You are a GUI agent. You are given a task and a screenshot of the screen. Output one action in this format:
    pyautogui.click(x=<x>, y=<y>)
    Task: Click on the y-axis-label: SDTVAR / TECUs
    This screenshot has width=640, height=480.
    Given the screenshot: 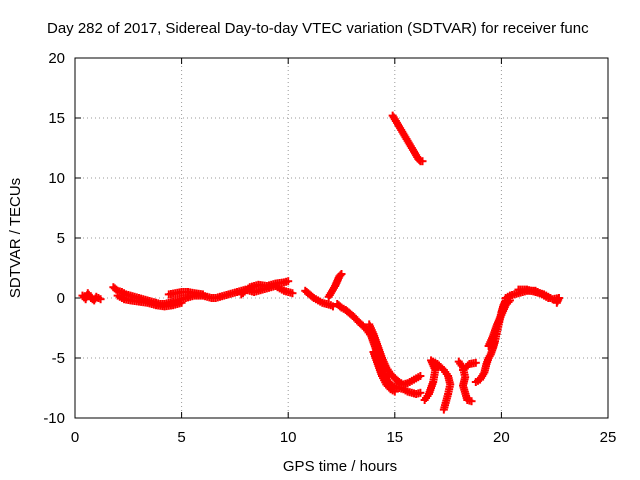 What is the action you would take?
    pyautogui.click(x=15, y=238)
    